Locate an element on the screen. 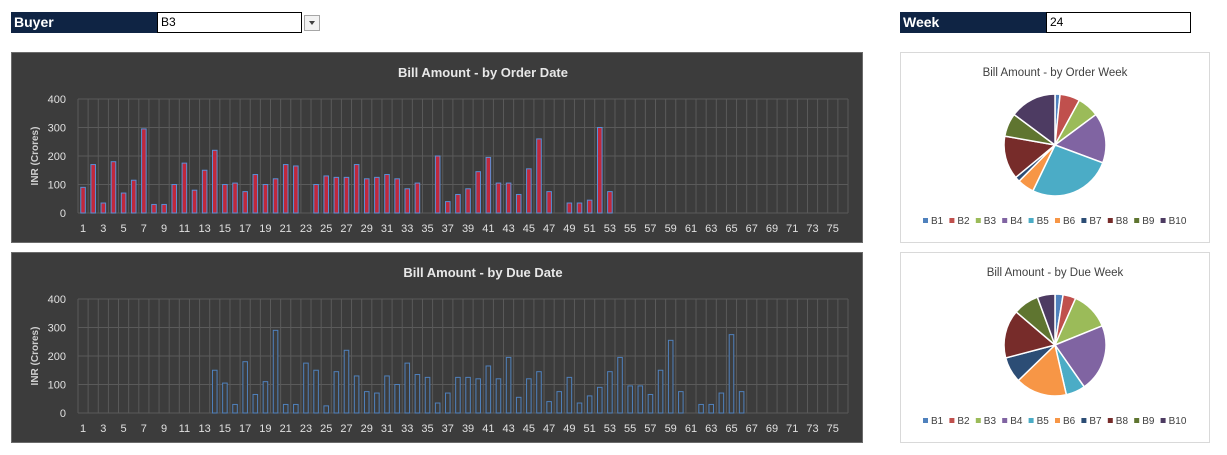 Image resolution: width=1227 pixels, height=455 pixels. x-tick-label: 13 is located at coordinates (205, 429).